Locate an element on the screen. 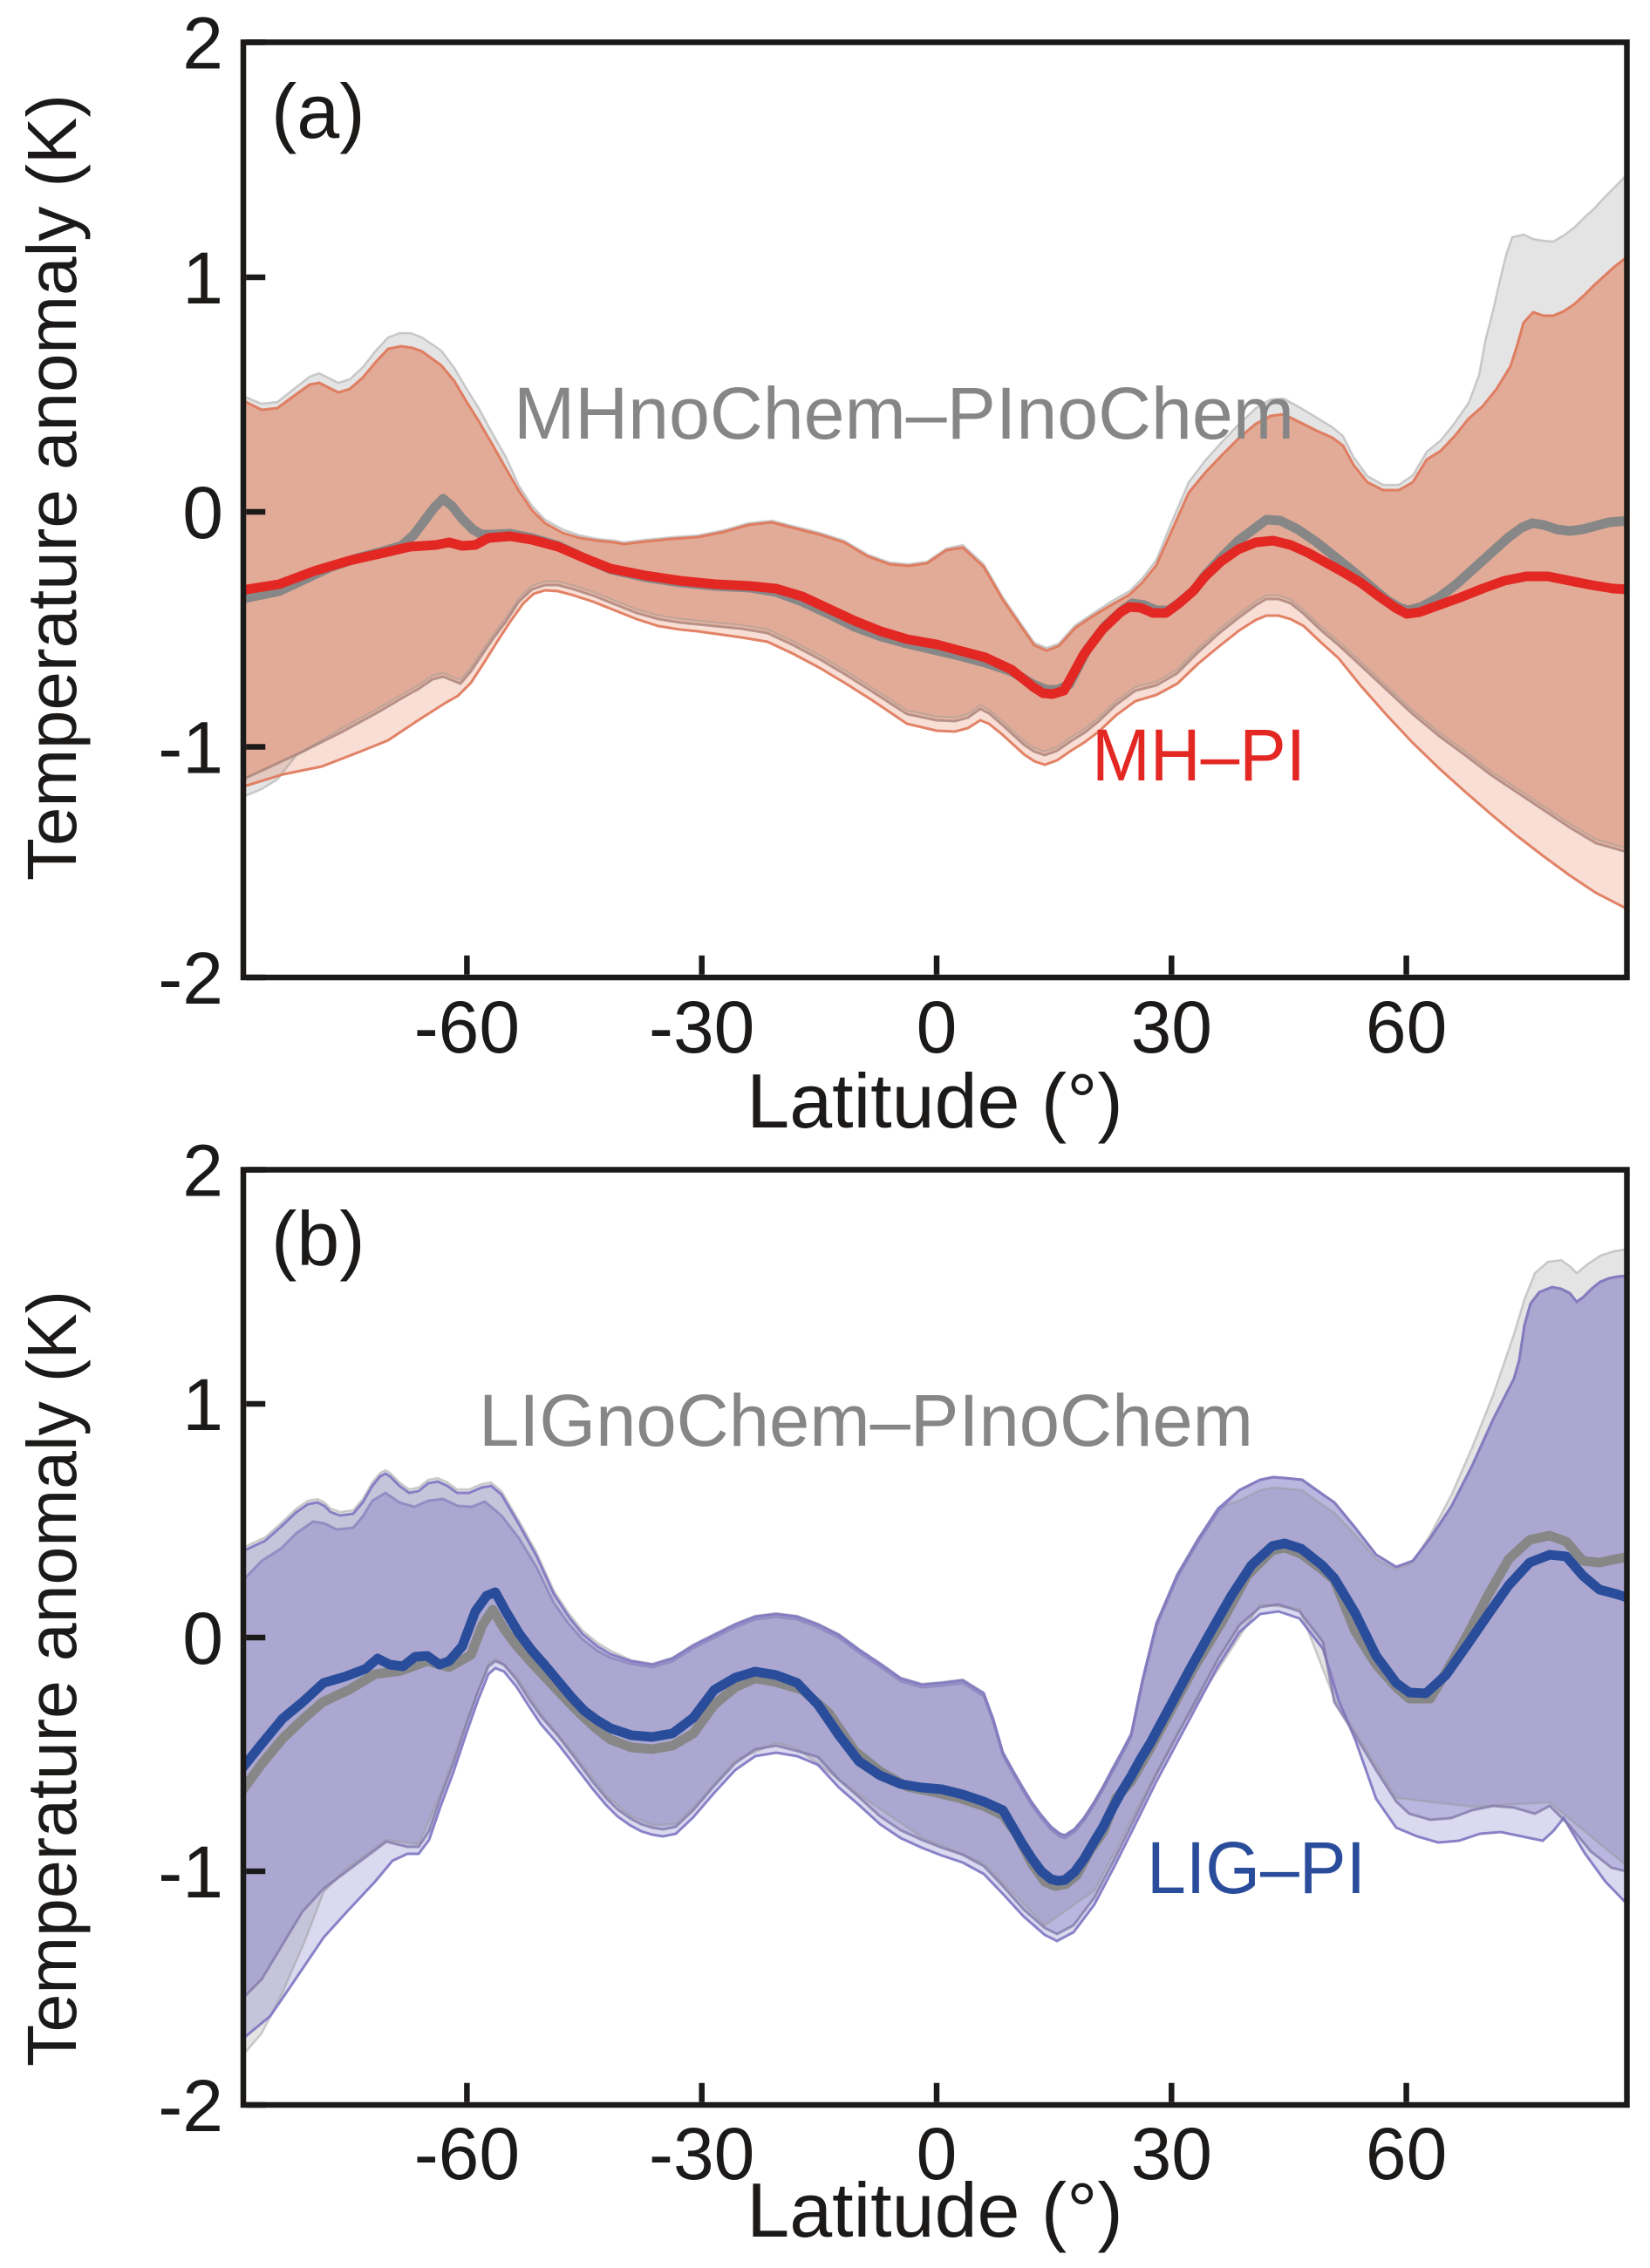 This screenshot has width=1650, height=2268. svg-text: MHnoChem–PInoChem is located at coordinates (904, 413).